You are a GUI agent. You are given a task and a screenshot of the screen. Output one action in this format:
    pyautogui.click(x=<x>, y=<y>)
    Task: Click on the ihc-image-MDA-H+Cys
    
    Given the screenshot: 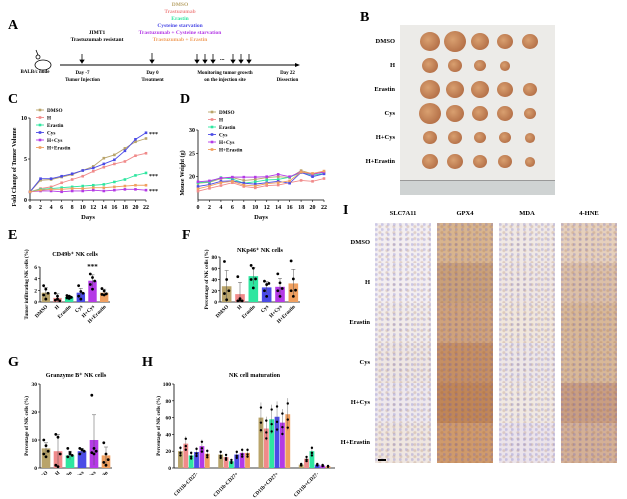 What is the action you would take?
    pyautogui.click(x=527, y=403)
    